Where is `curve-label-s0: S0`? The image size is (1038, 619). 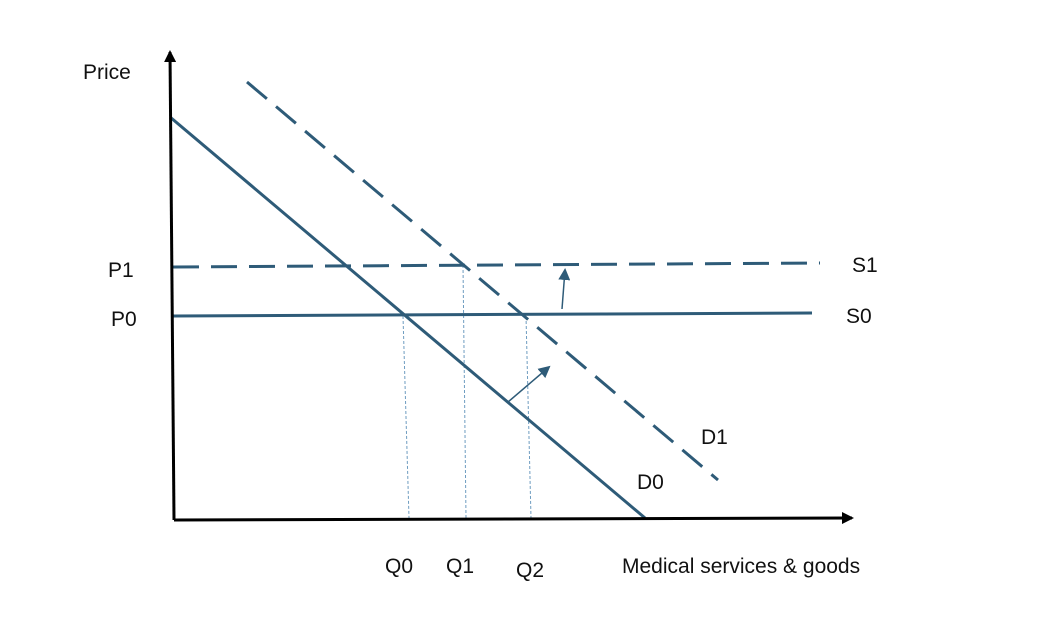
curve-label-s0: S0 is located at coordinates (859, 316).